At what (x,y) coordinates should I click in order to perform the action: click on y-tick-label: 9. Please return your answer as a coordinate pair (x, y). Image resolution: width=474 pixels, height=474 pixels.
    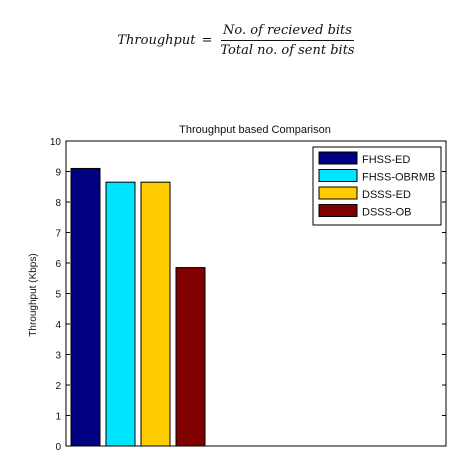
    Looking at the image, I should click on (58, 173).